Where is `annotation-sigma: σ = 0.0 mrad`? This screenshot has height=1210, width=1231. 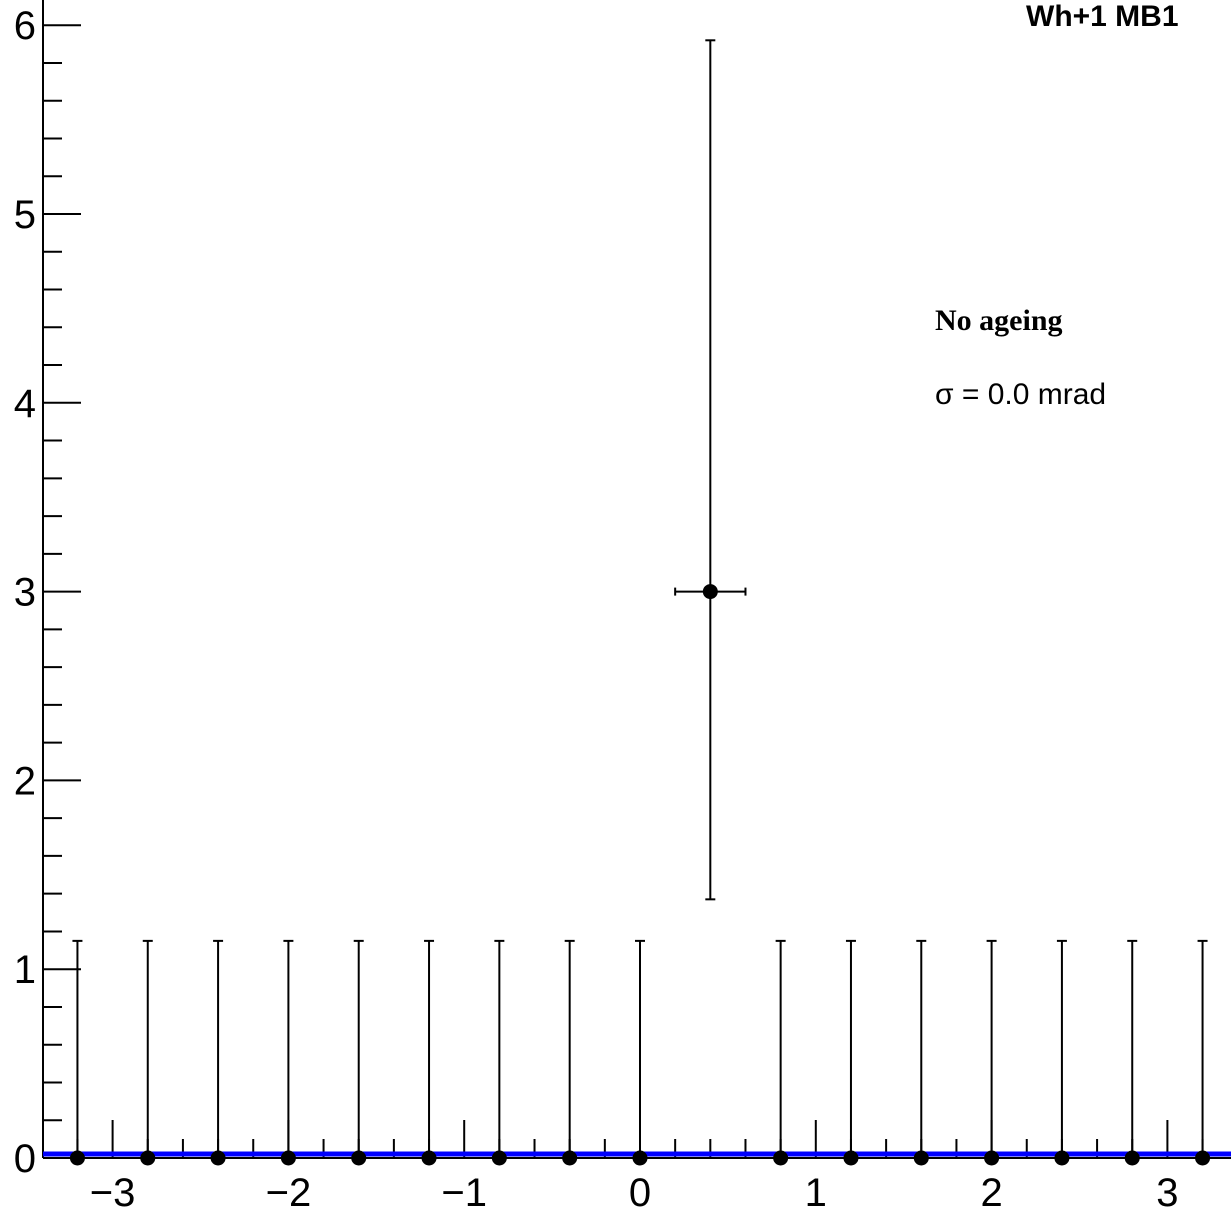
annotation-sigma: σ = 0.0 mrad is located at coordinates (1020, 394).